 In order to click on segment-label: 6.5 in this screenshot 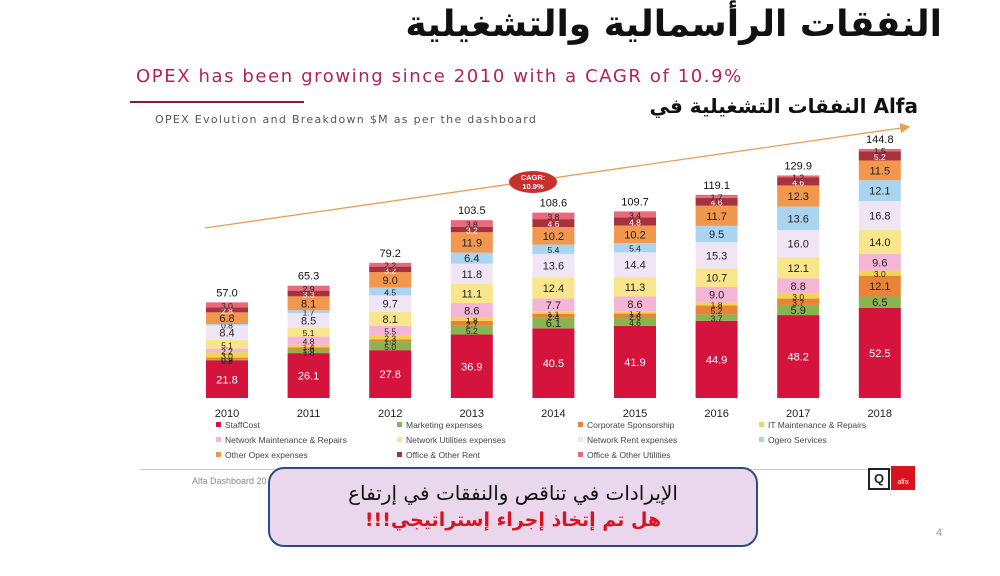, I will do `click(879, 303)`.